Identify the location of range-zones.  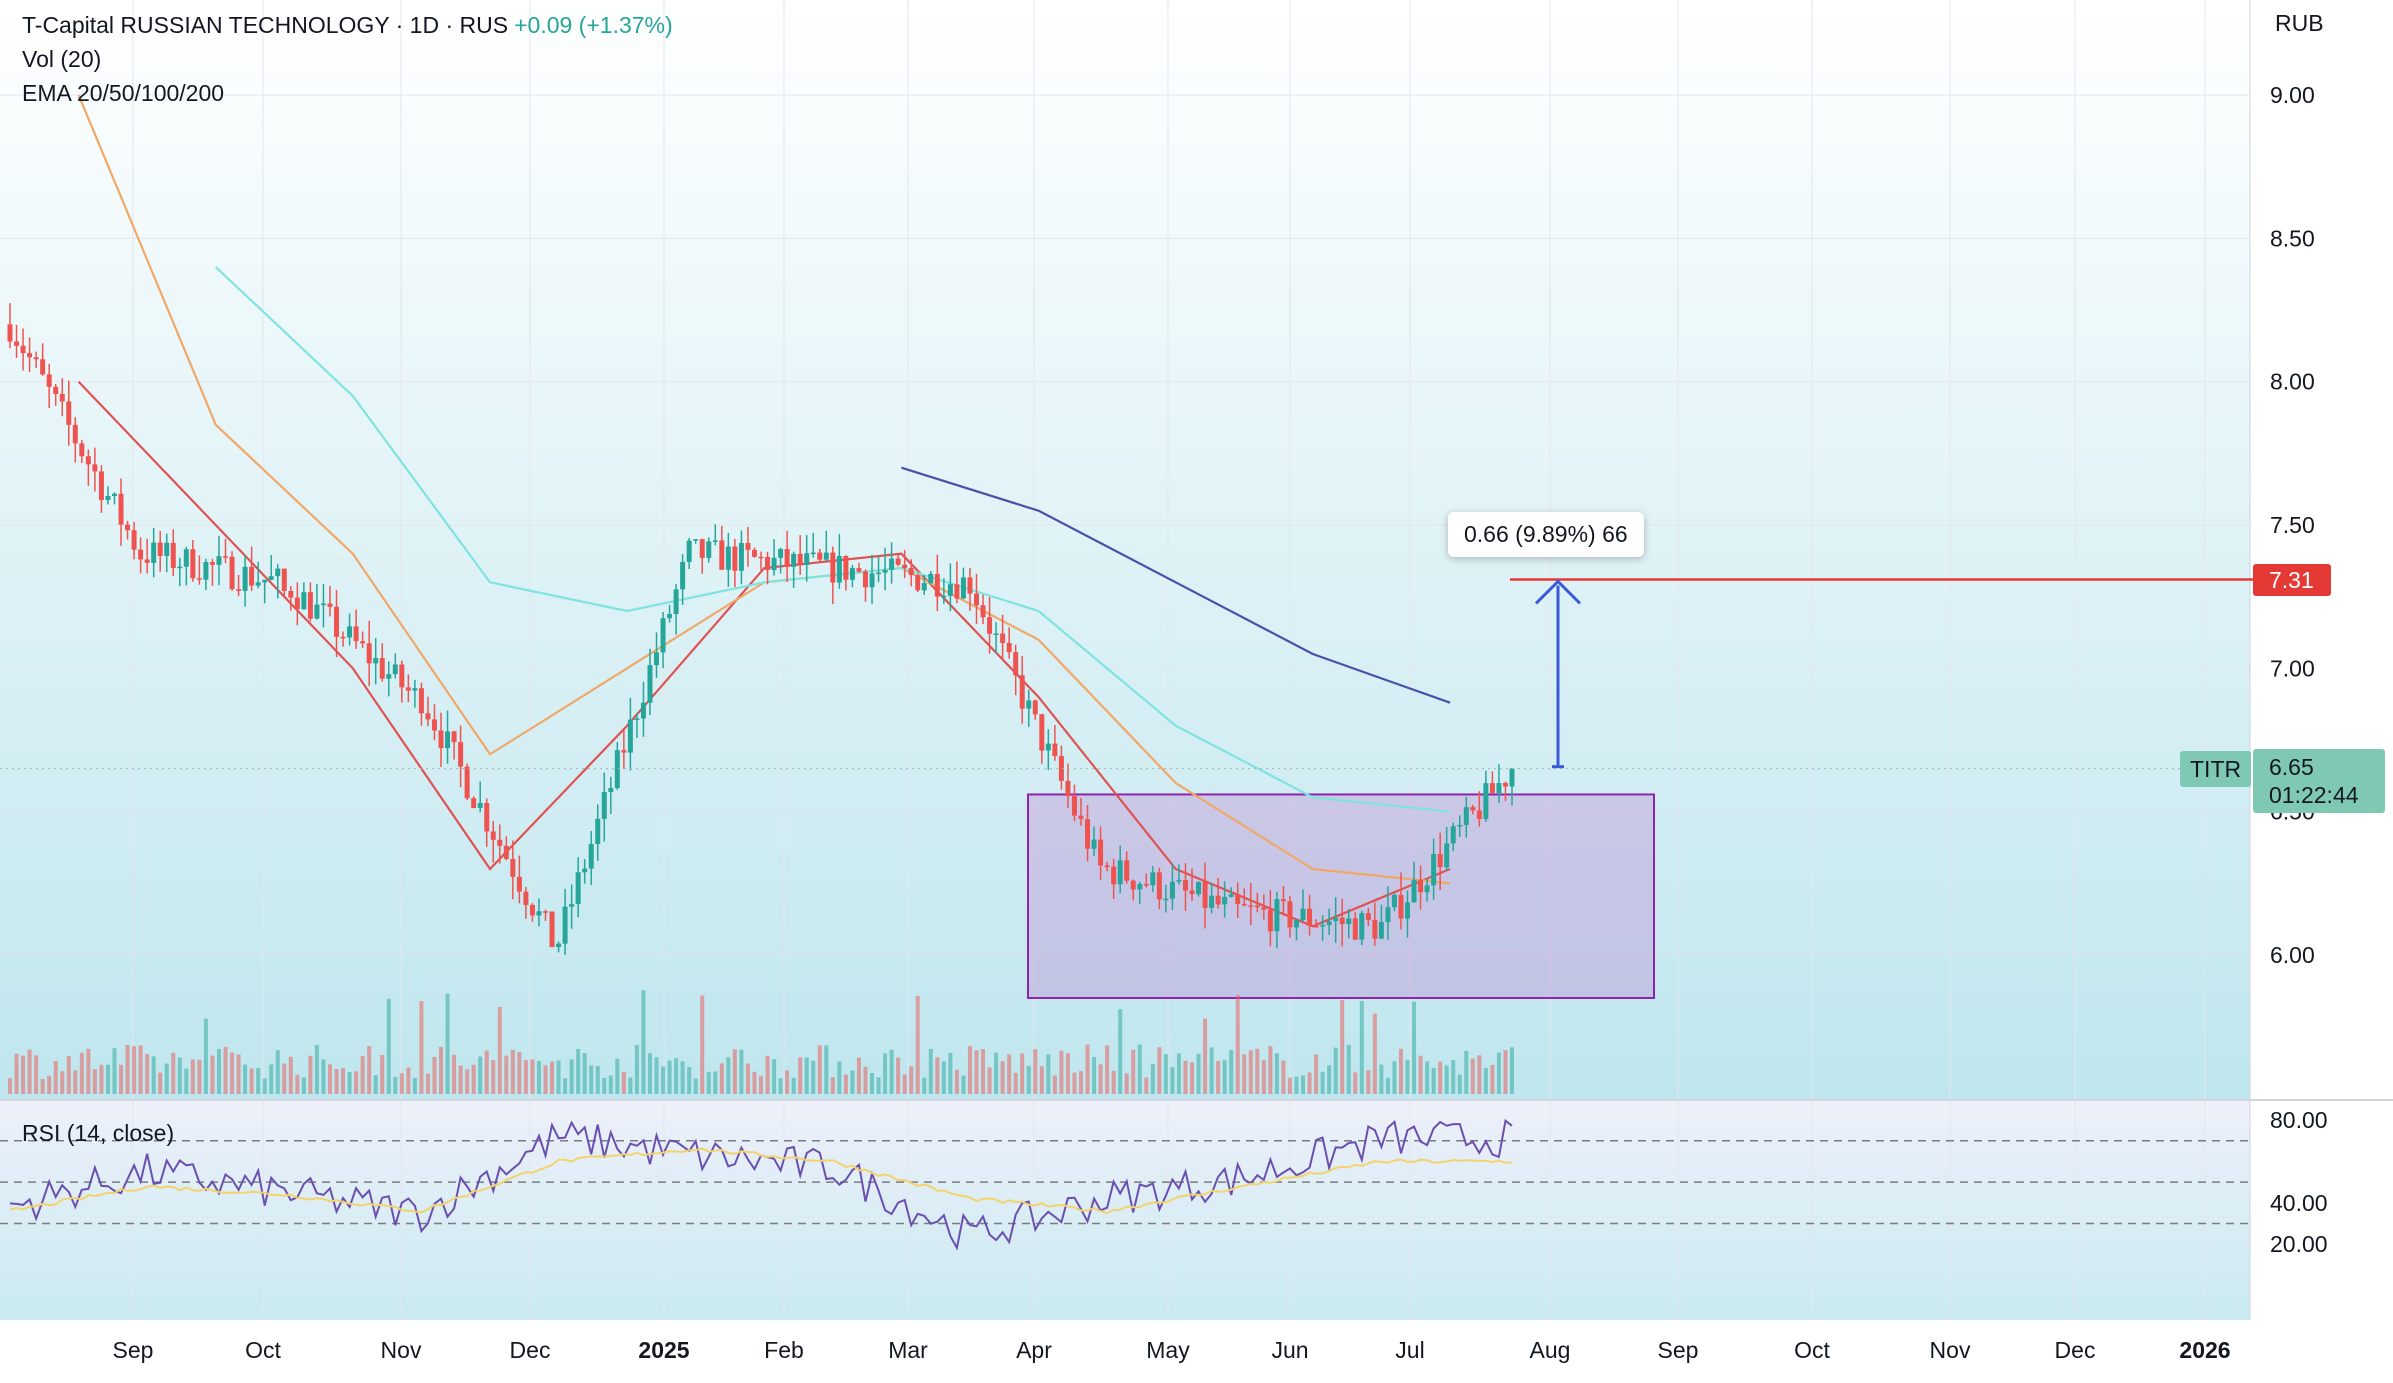
(1341, 896).